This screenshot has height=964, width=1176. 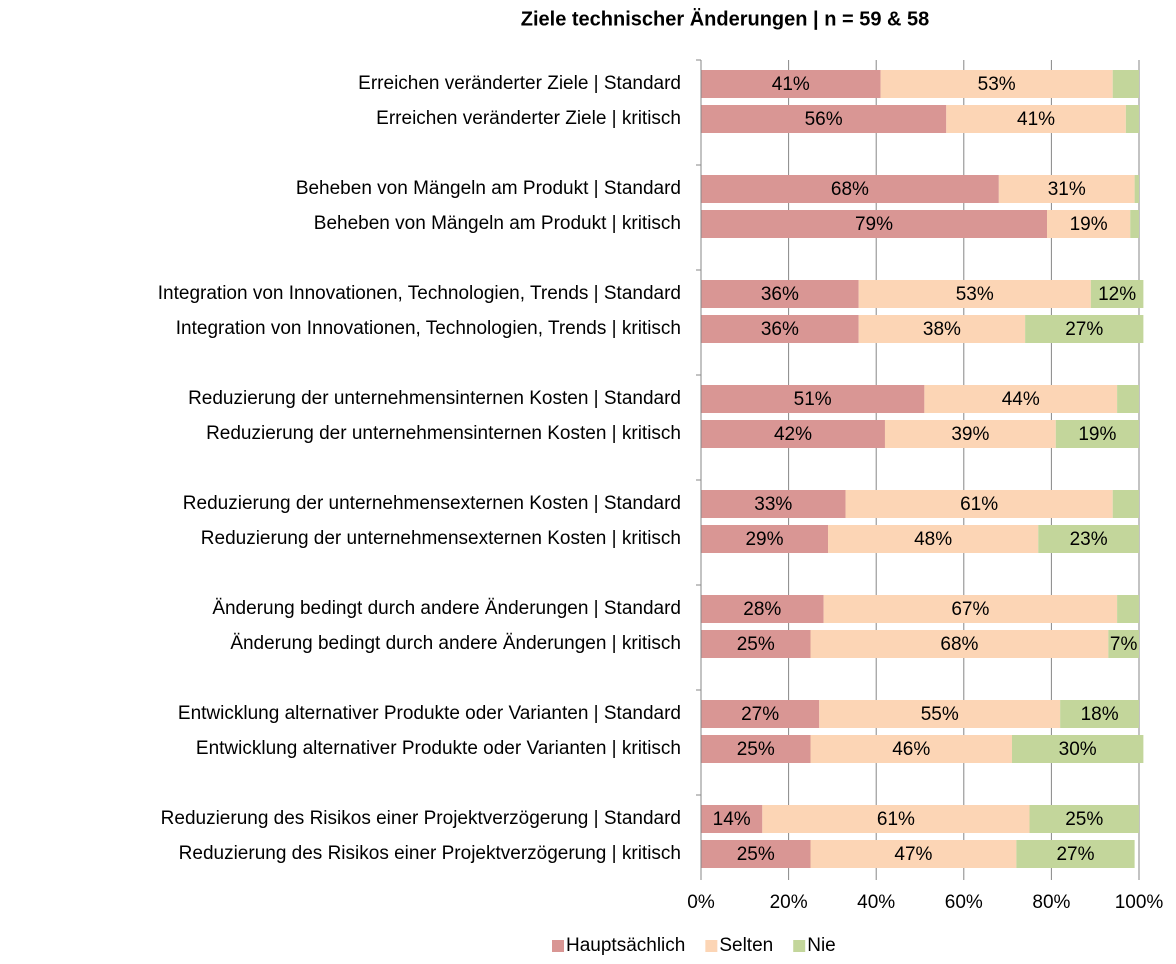 What do you see at coordinates (1139, 902) in the screenshot?
I see `x-tick-label: 100%` at bounding box center [1139, 902].